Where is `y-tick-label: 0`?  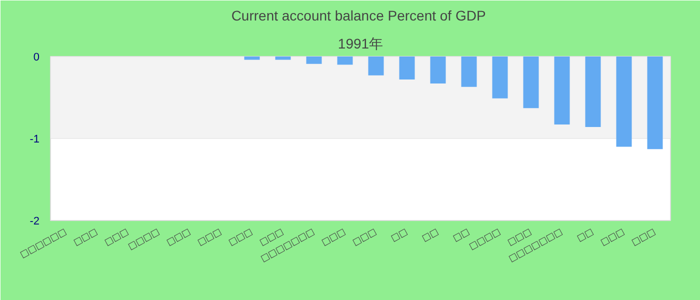
y-tick-label: 0 is located at coordinates (36, 58).